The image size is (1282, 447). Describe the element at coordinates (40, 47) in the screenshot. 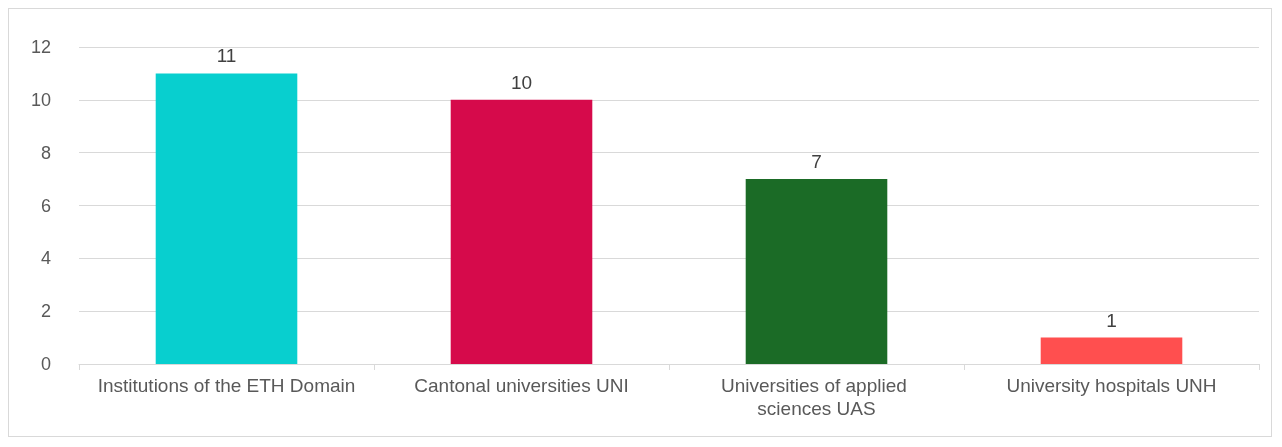

I see `y-tick-label: 12` at that location.